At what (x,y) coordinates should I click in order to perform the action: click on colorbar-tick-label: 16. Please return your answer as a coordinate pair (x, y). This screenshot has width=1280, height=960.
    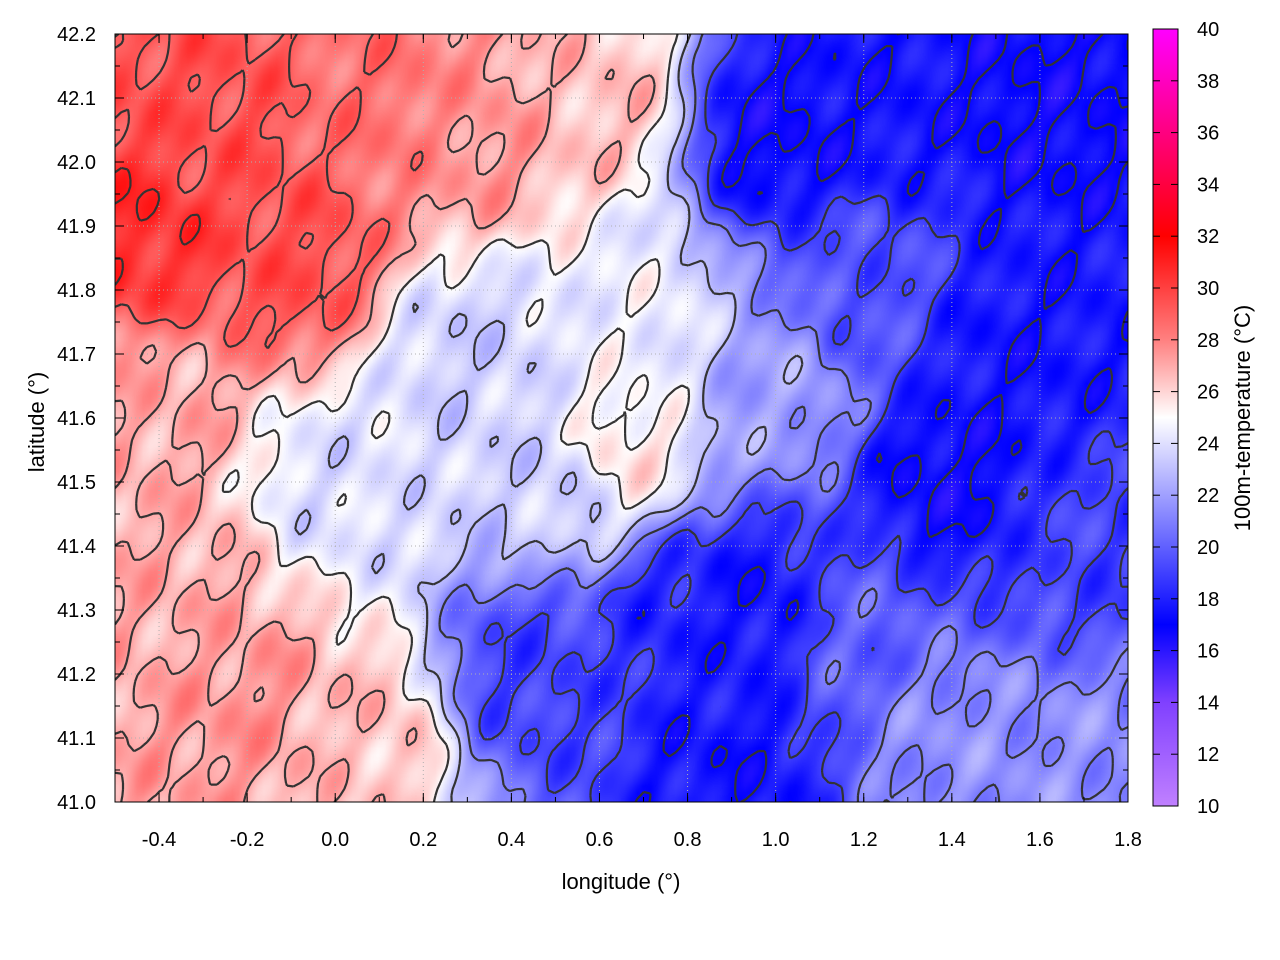
    Looking at the image, I should click on (1208, 652).